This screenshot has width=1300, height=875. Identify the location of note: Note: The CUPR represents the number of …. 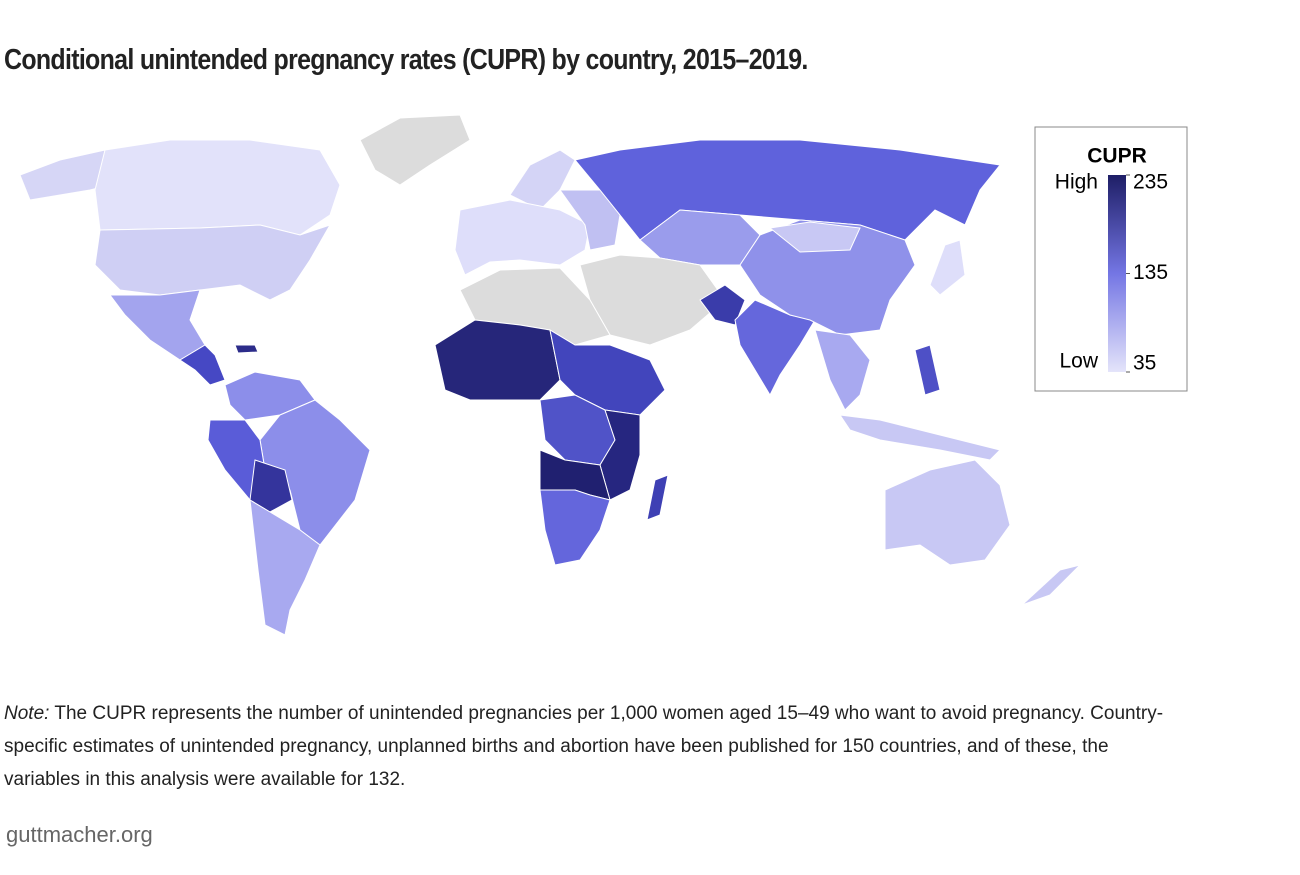
(594, 746).